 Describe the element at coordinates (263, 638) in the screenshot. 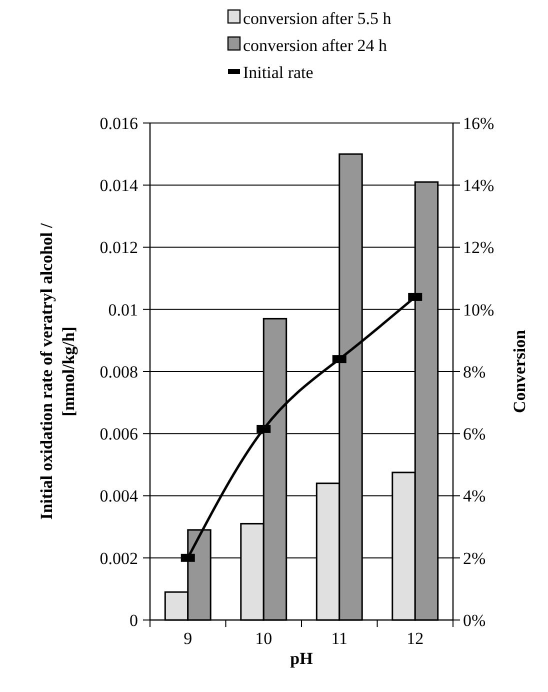

I see `x-tick-label: 10` at that location.